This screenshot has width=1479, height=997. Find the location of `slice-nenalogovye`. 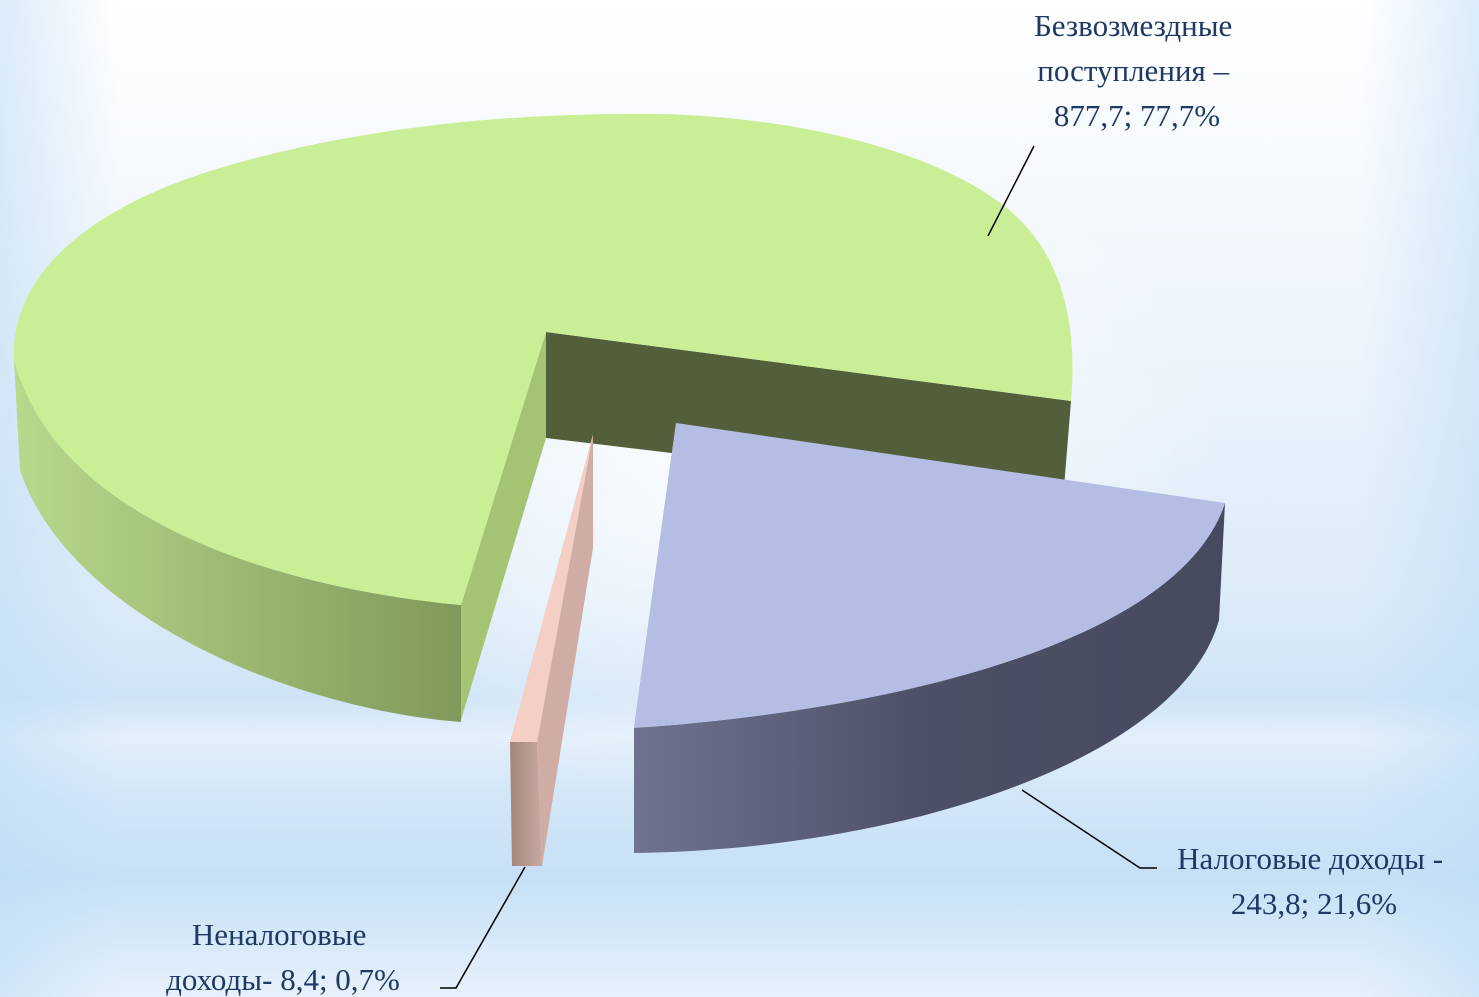

slice-nenalogovye is located at coordinates (551, 650).